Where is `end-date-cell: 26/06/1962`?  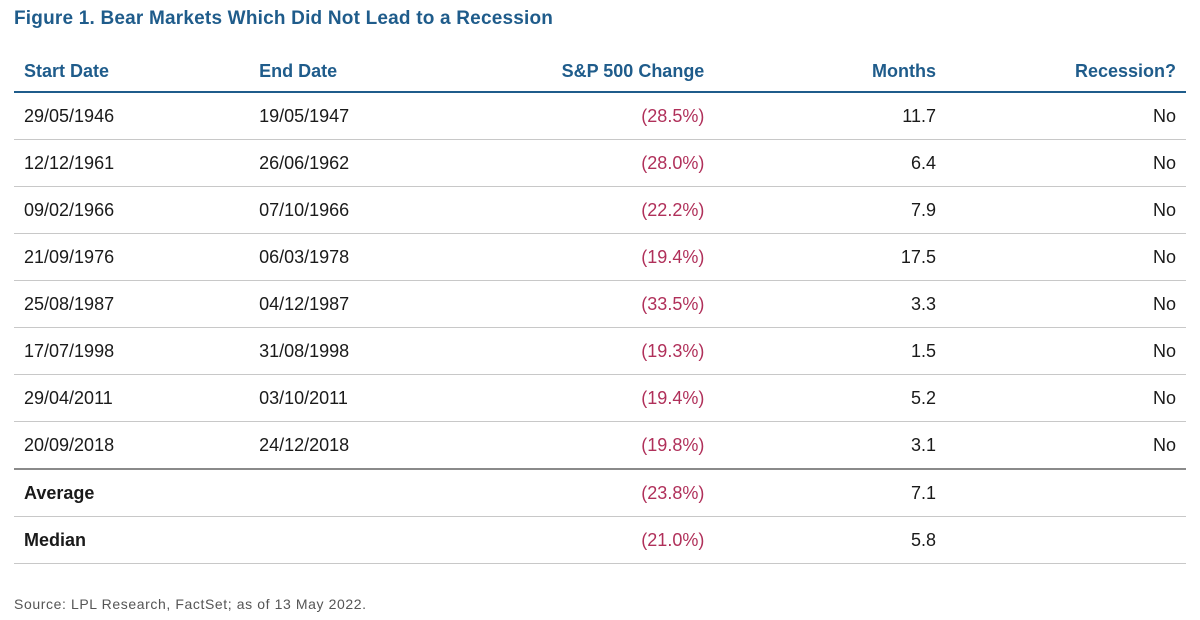 end-date-cell: 26/06/1962 is located at coordinates (367, 163).